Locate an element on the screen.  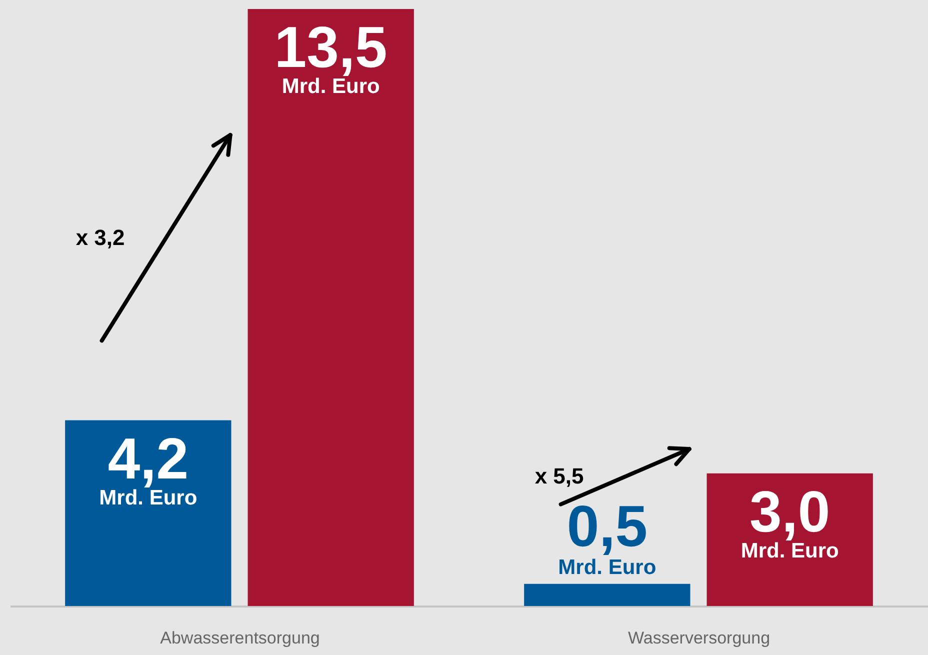
text: 3,0 Mrd. Euro is located at coordinates (789, 520).